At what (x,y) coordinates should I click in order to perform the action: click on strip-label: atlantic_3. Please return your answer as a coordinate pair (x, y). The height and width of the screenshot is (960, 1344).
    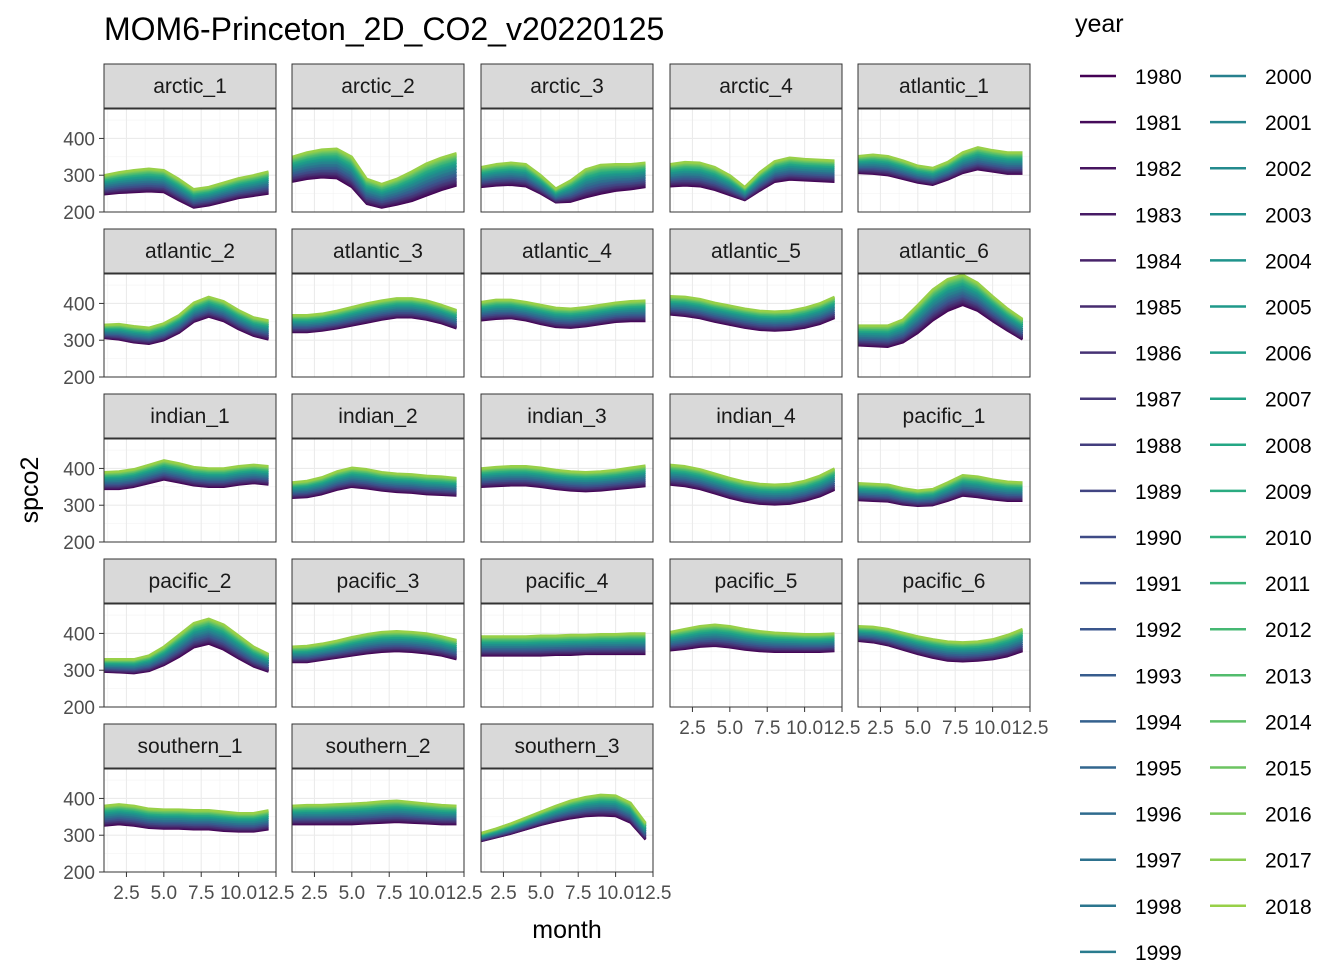
    Looking at the image, I should click on (378, 251).